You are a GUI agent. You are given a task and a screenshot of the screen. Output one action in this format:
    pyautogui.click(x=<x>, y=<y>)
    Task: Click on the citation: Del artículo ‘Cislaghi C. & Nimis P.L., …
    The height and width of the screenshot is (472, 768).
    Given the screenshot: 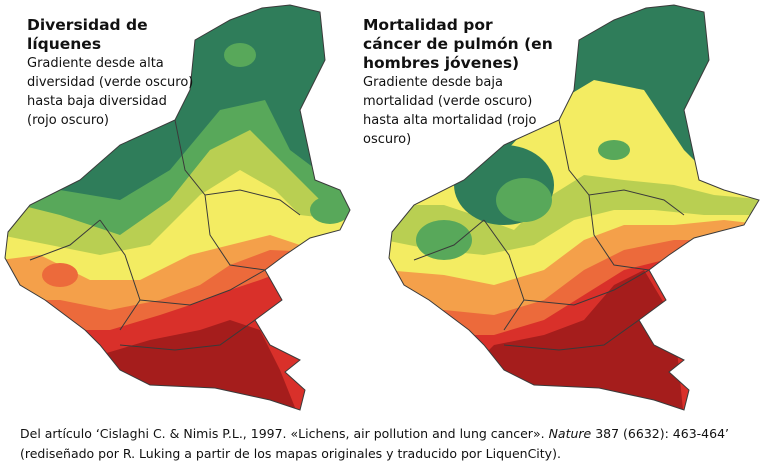 What is the action you would take?
    pyautogui.click(x=390, y=444)
    